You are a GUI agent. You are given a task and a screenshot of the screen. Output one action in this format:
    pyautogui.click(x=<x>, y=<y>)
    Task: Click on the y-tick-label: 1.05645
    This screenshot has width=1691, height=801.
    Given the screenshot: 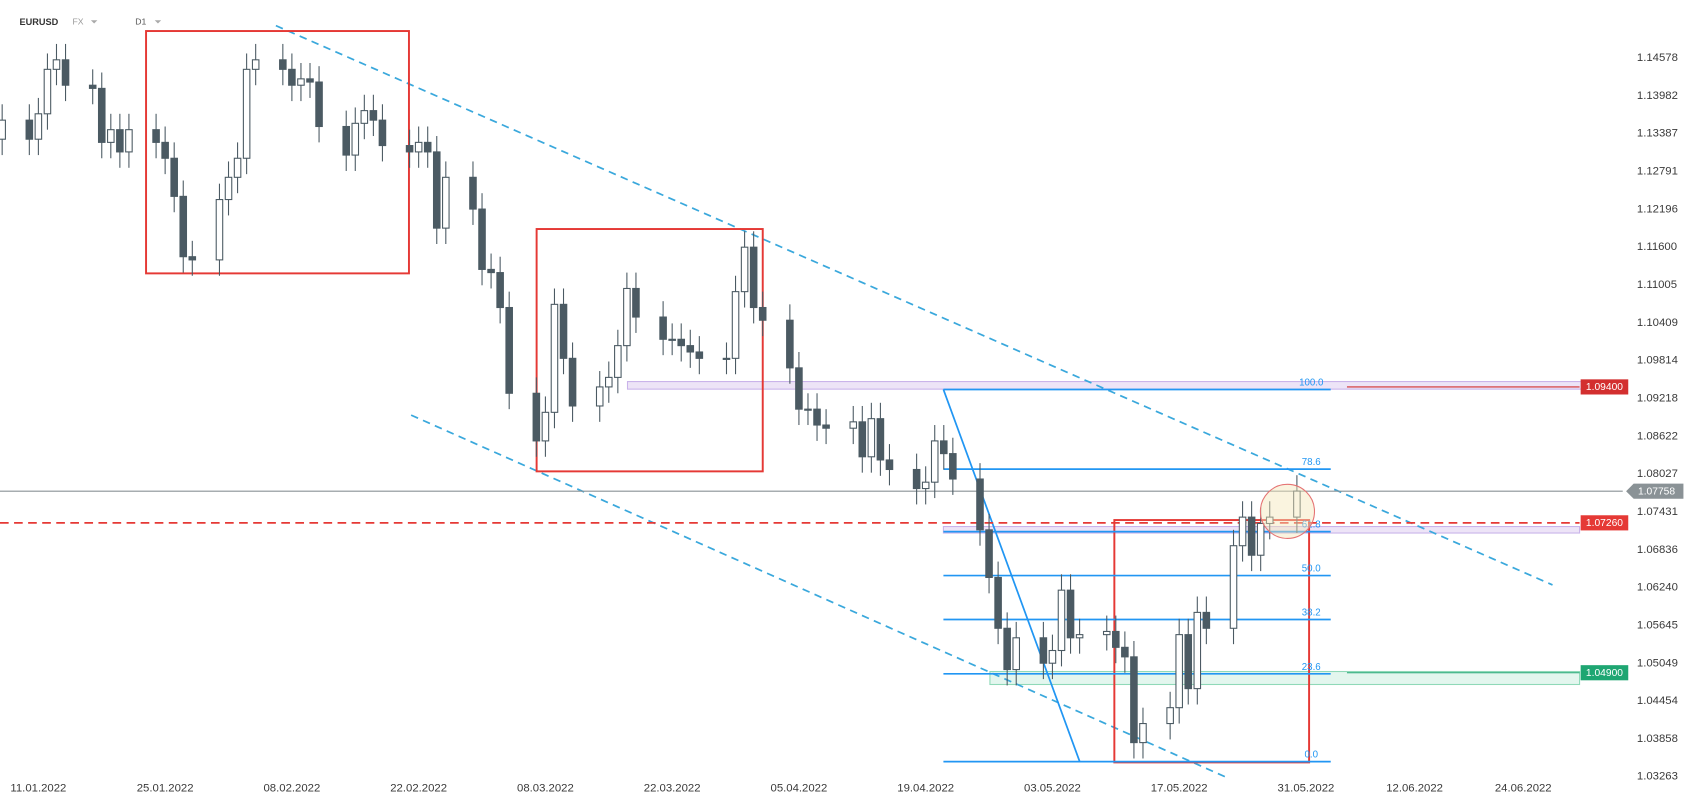 What is the action you would take?
    pyautogui.click(x=1657, y=625)
    